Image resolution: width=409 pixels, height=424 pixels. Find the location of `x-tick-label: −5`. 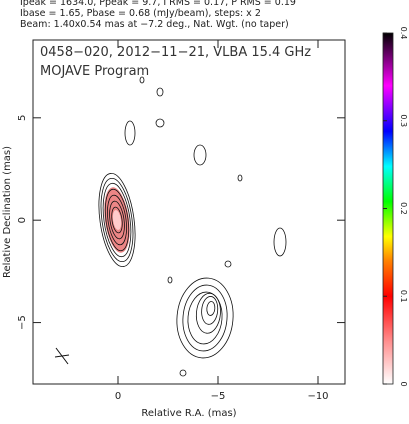

x-tick-label: −5 is located at coordinates (218, 396).